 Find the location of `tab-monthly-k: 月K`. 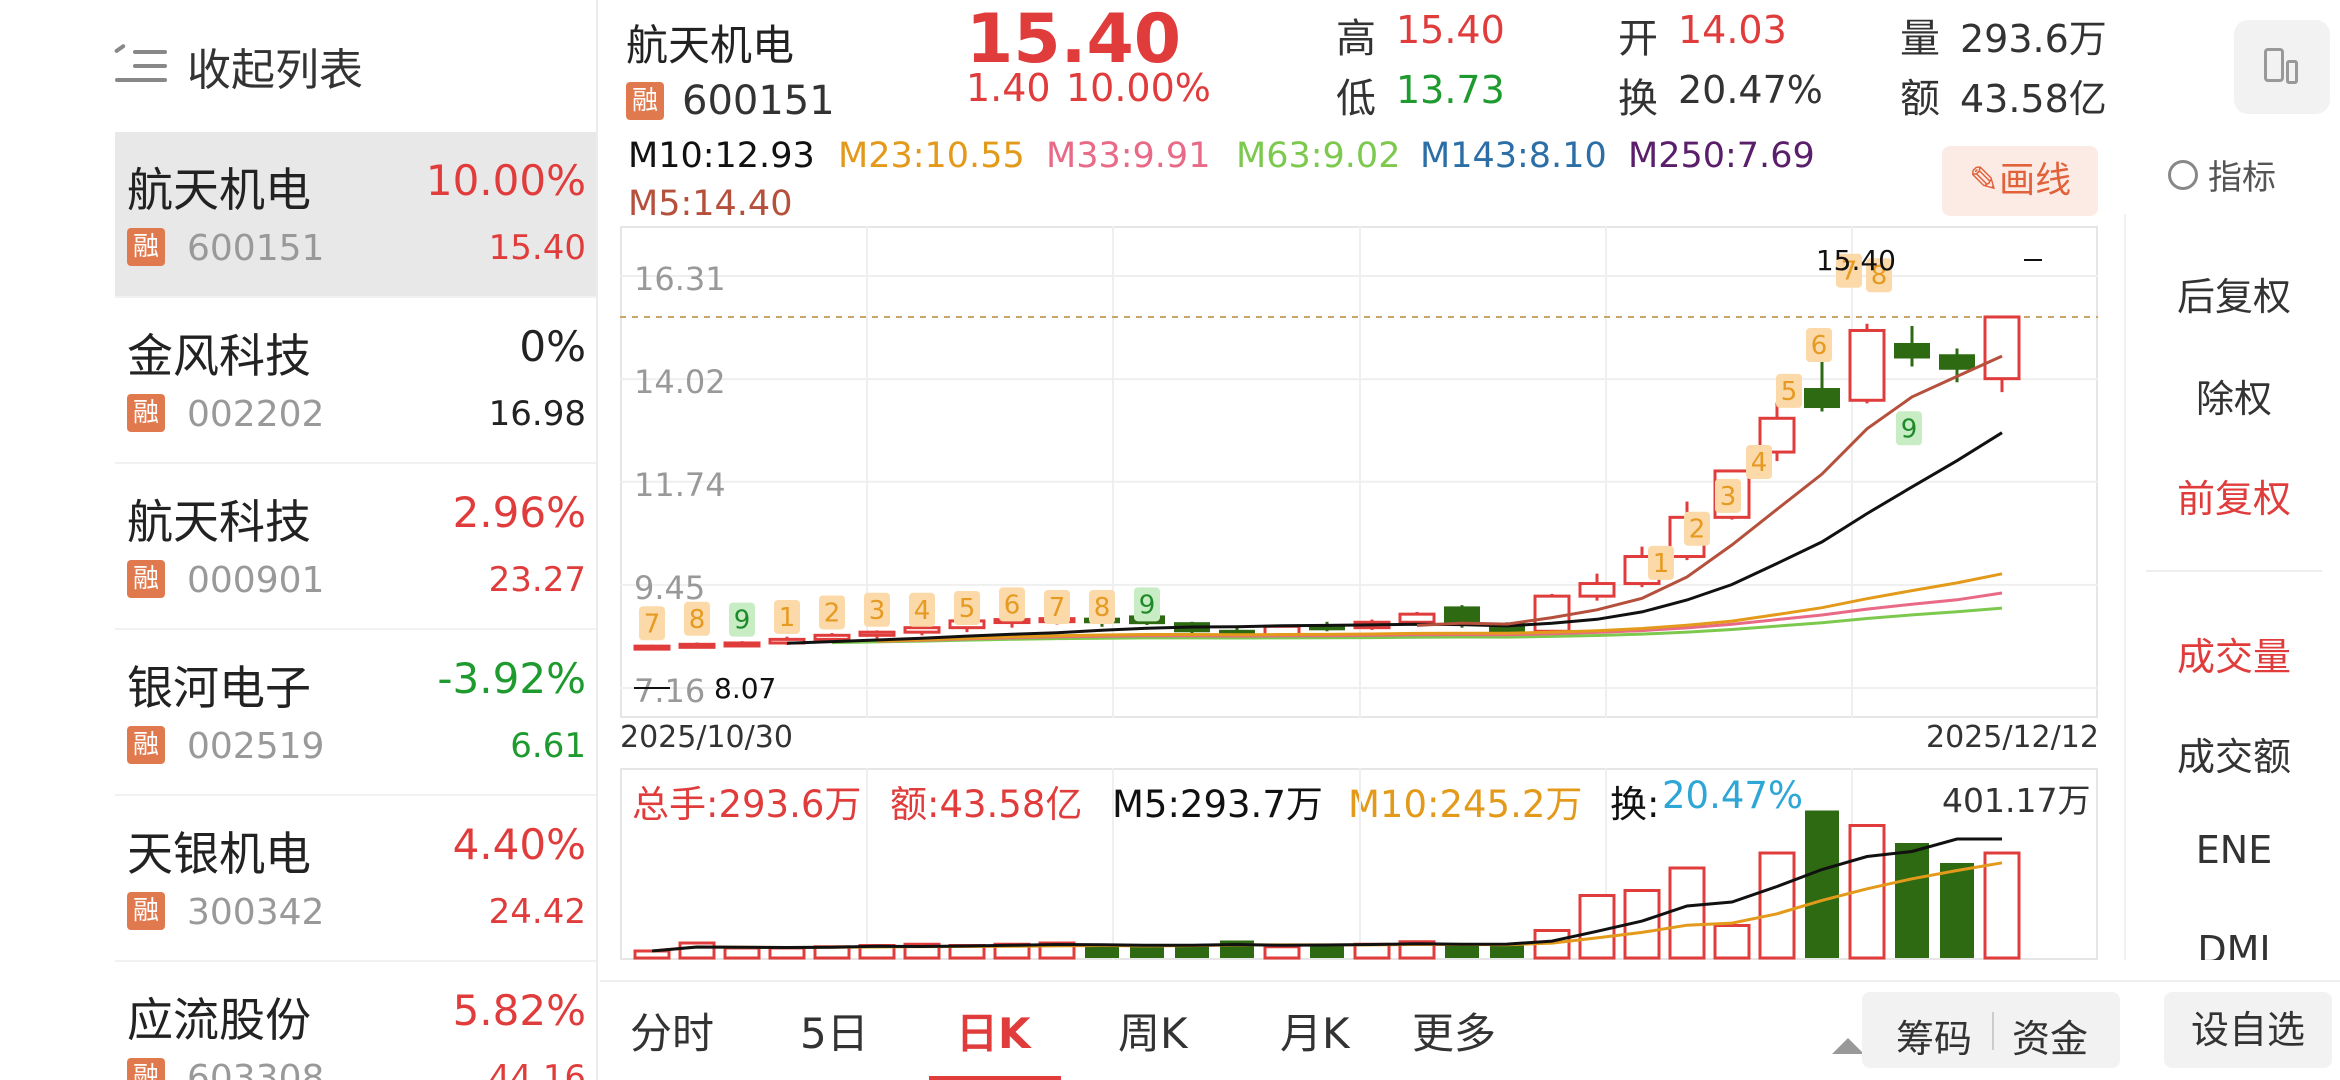

tab-monthly-k: 月K is located at coordinates (1315, 1033).